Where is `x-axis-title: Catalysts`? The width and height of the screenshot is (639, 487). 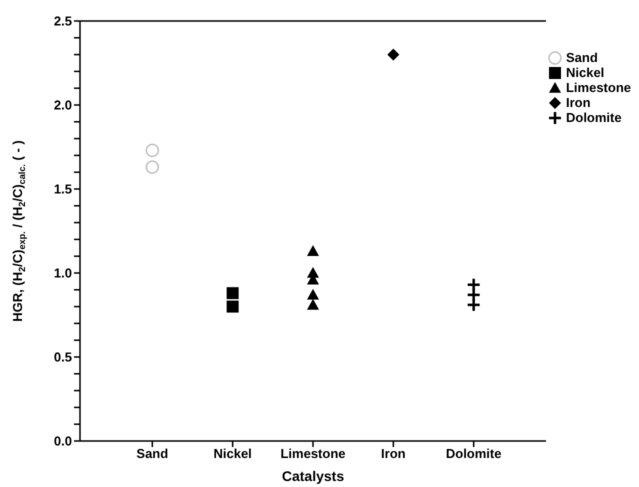 x-axis-title: Catalysts is located at coordinates (313, 476).